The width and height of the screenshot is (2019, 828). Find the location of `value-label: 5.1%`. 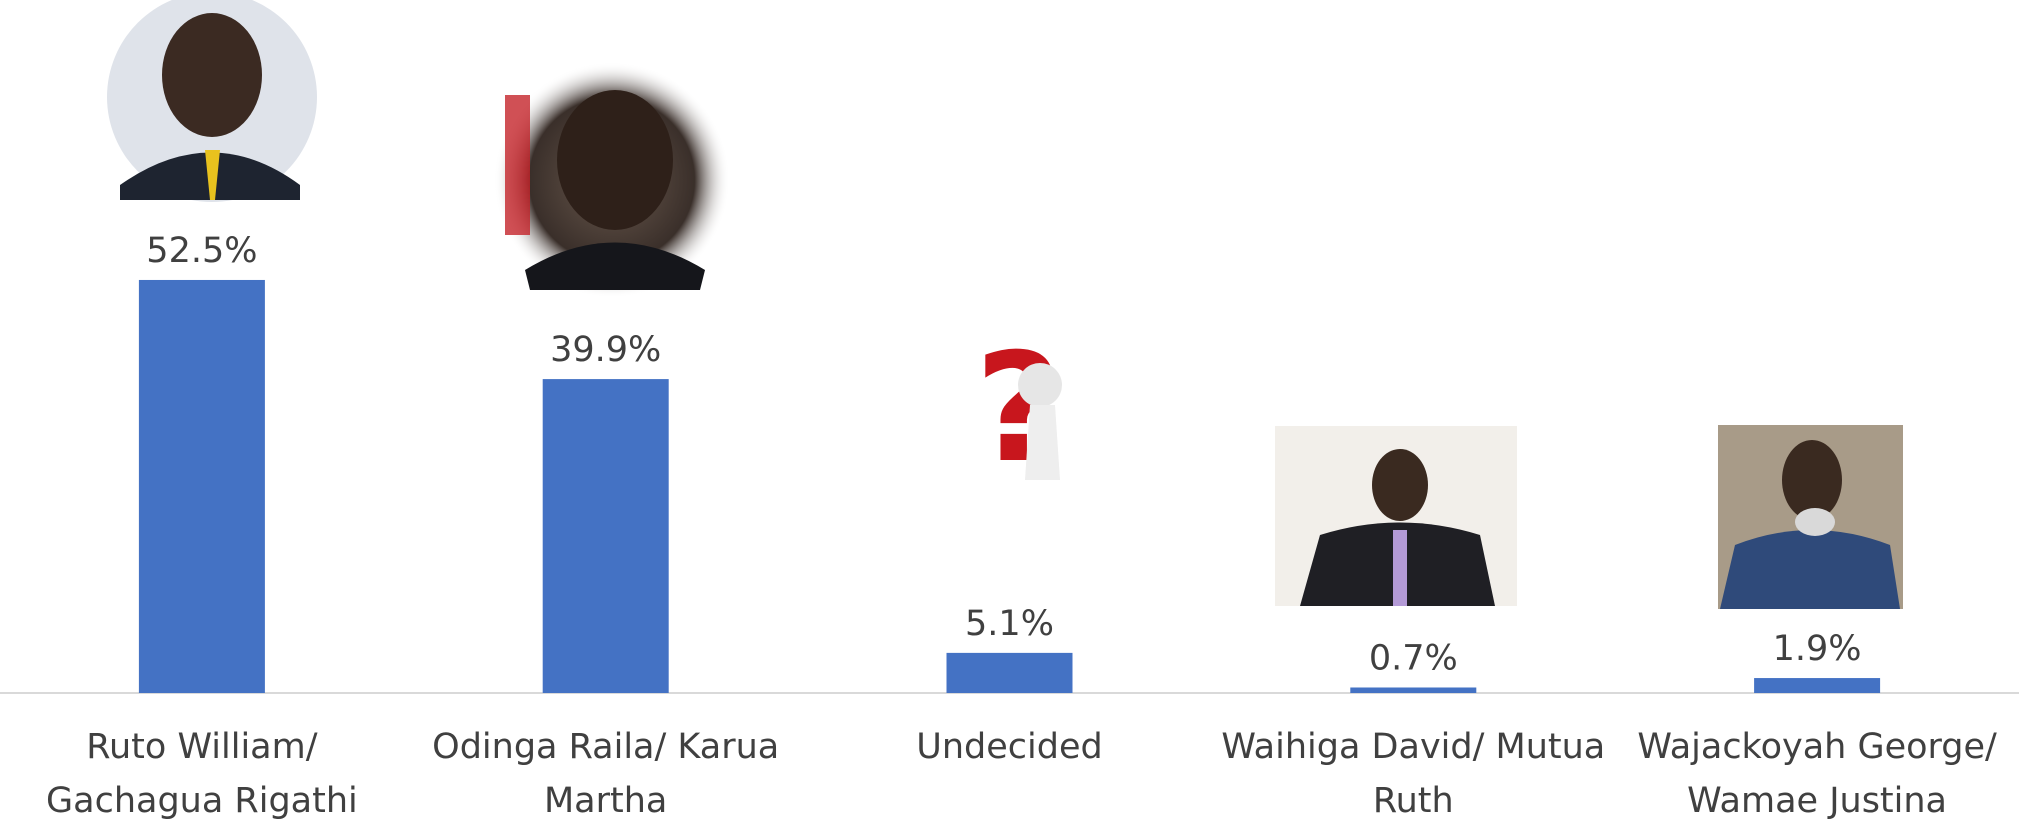

value-label: 5.1% is located at coordinates (1009, 624).